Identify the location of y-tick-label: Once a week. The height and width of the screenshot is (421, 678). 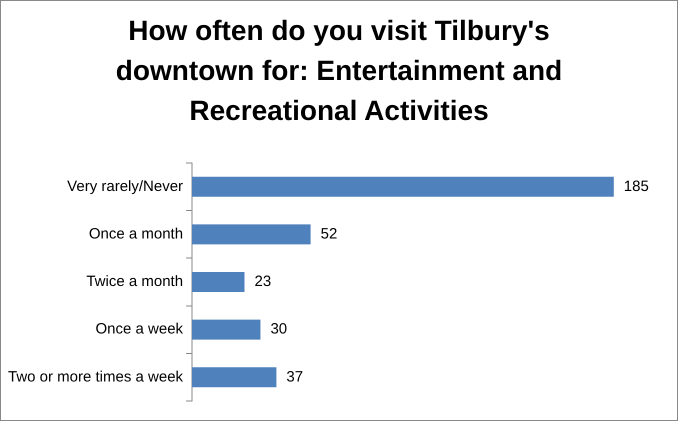
(140, 329).